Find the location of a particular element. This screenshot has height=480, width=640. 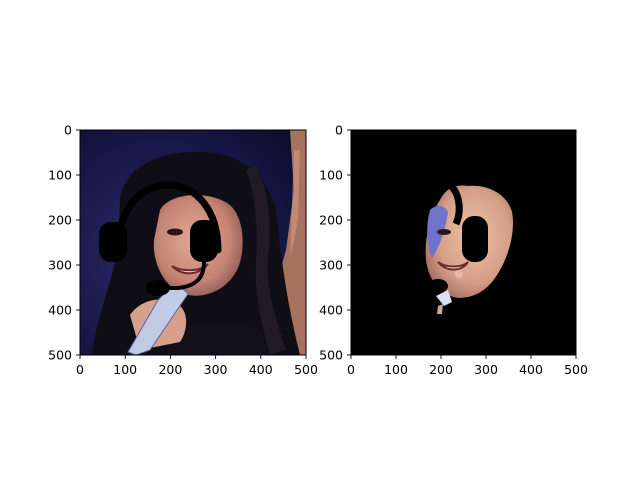

left-xtick-label: 200 is located at coordinates (170, 369).